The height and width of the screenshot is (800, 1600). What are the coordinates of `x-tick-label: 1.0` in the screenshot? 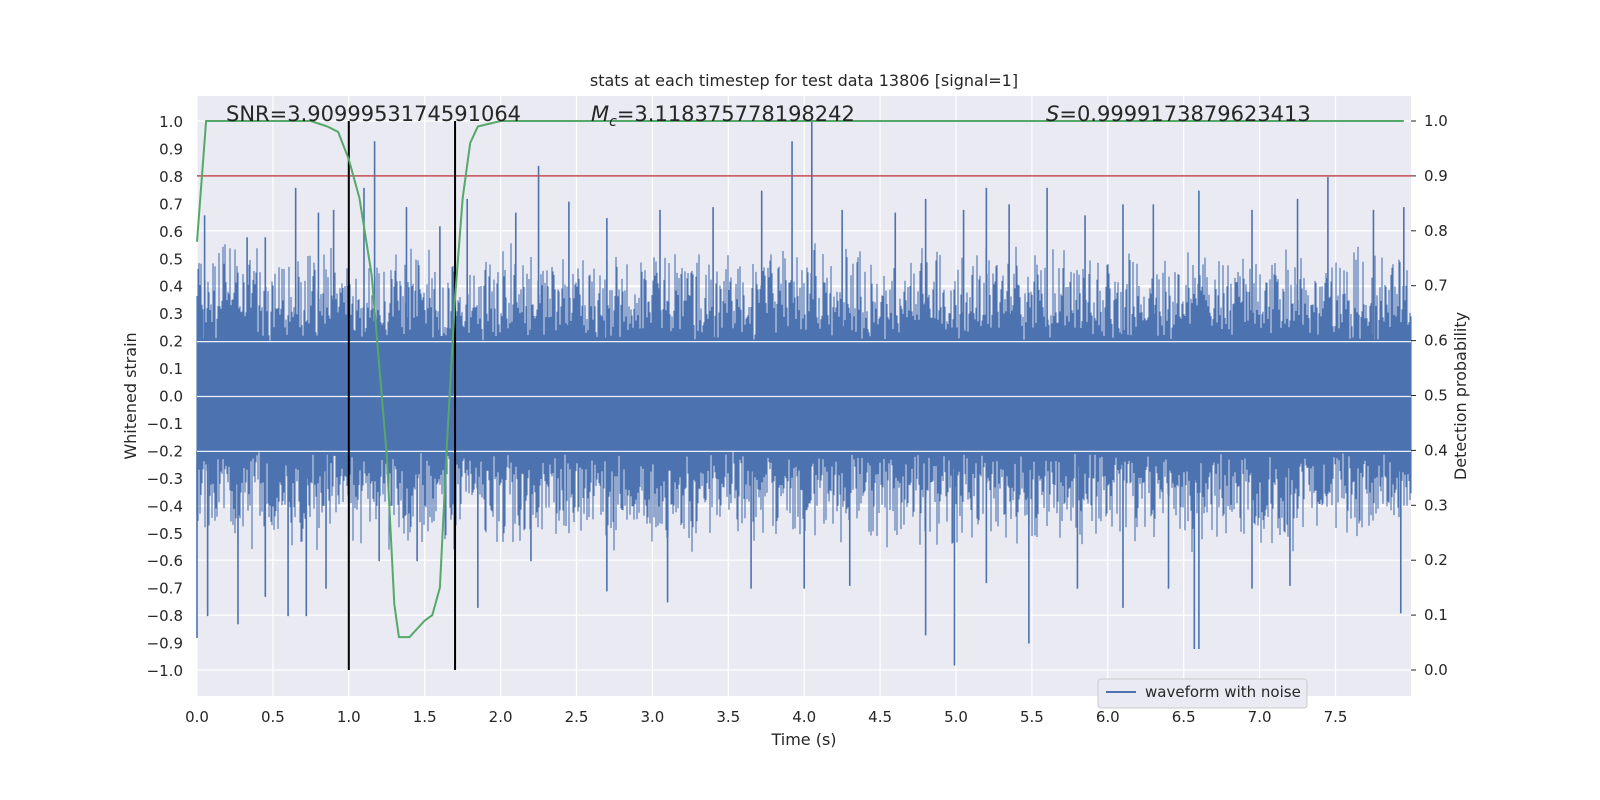 It's located at (349, 717).